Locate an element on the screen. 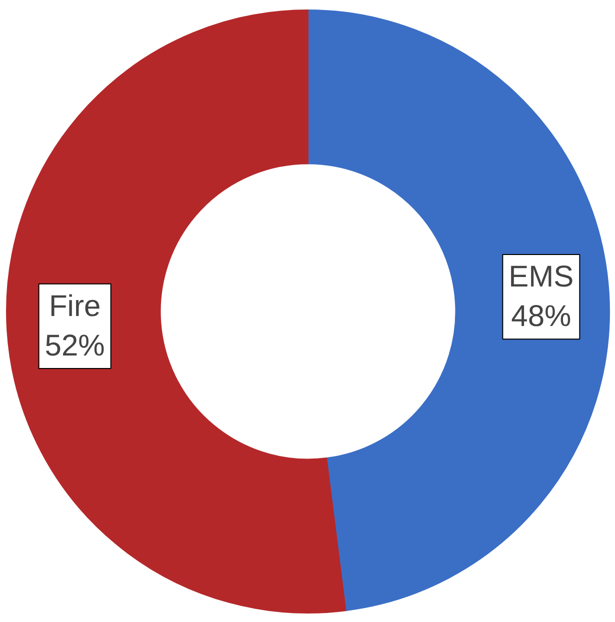  slice-label: Fire is located at coordinates (74, 306).